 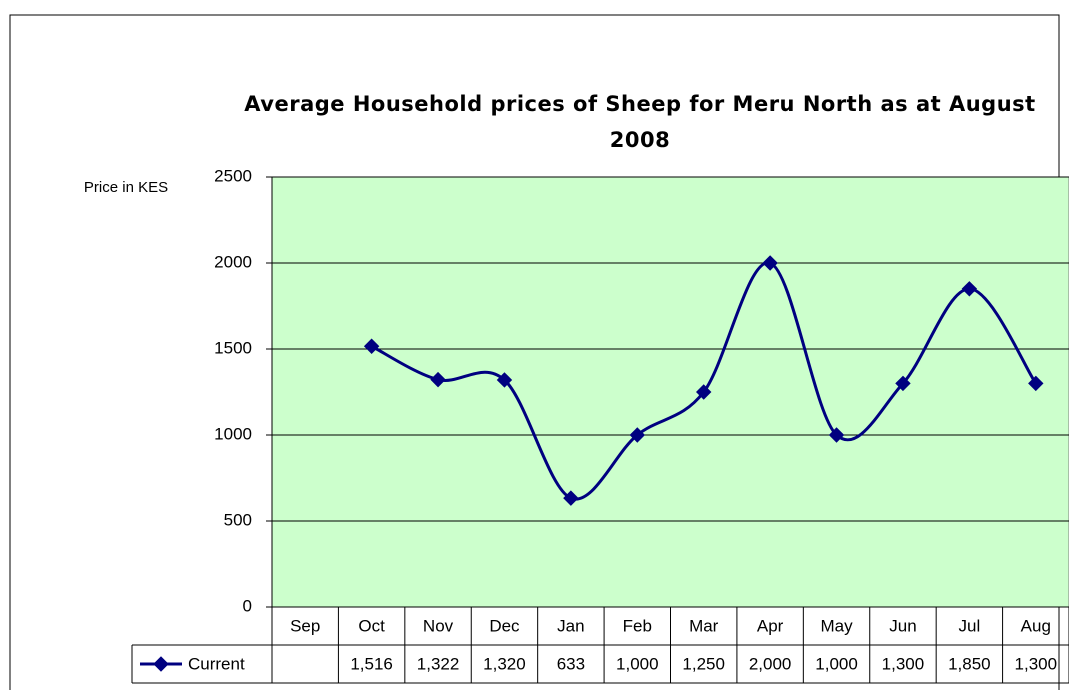 What do you see at coordinates (770, 625) in the screenshot?
I see `x-tick-label: Apr` at bounding box center [770, 625].